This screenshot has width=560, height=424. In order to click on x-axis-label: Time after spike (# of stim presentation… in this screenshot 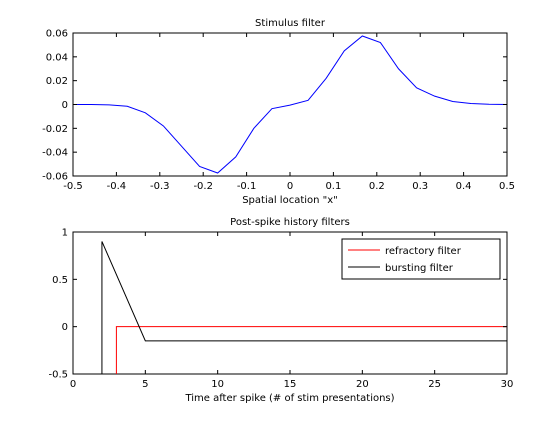, I will do `click(289, 398)`.